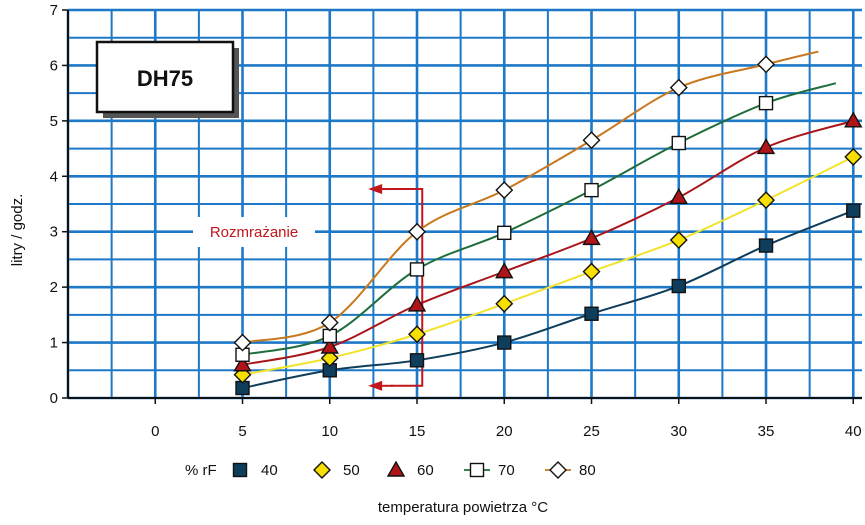 Image resolution: width=865 pixels, height=525 pixels. What do you see at coordinates (351, 470) in the screenshot?
I see `legend-label-50: 50` at bounding box center [351, 470].